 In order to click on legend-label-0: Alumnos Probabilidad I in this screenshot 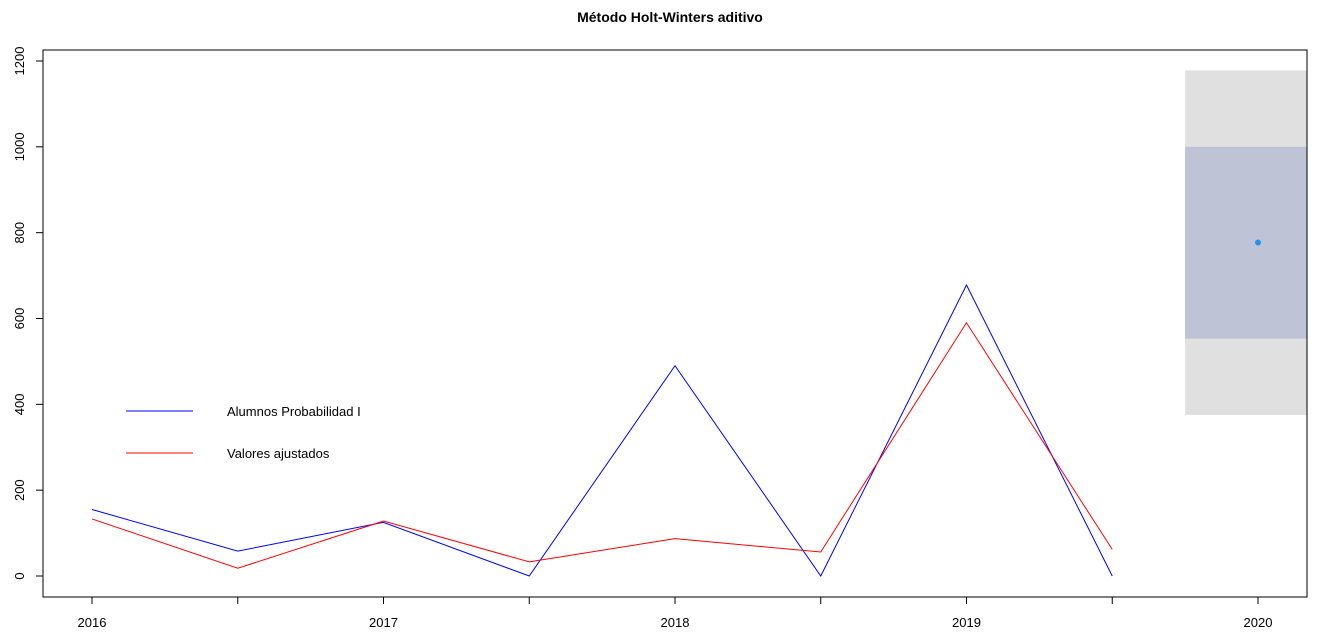, I will do `click(294, 411)`.